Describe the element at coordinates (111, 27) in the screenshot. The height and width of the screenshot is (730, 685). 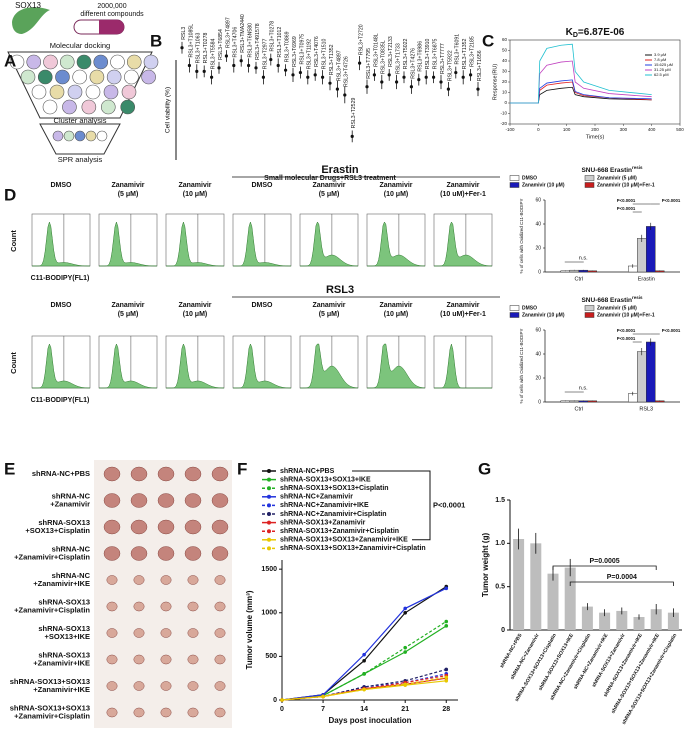
I see `capsule-half` at that location.